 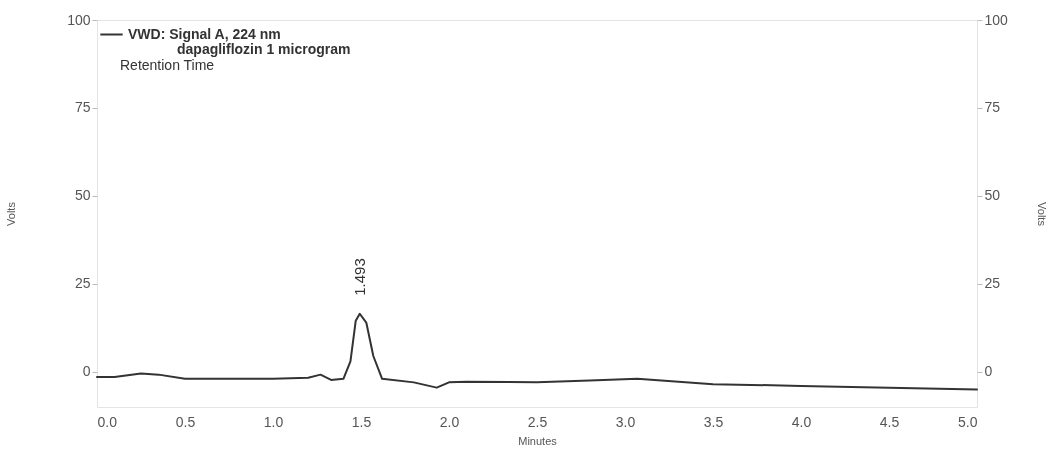 What do you see at coordinates (992, 283) in the screenshot?
I see `y2-tick-label: 25` at bounding box center [992, 283].